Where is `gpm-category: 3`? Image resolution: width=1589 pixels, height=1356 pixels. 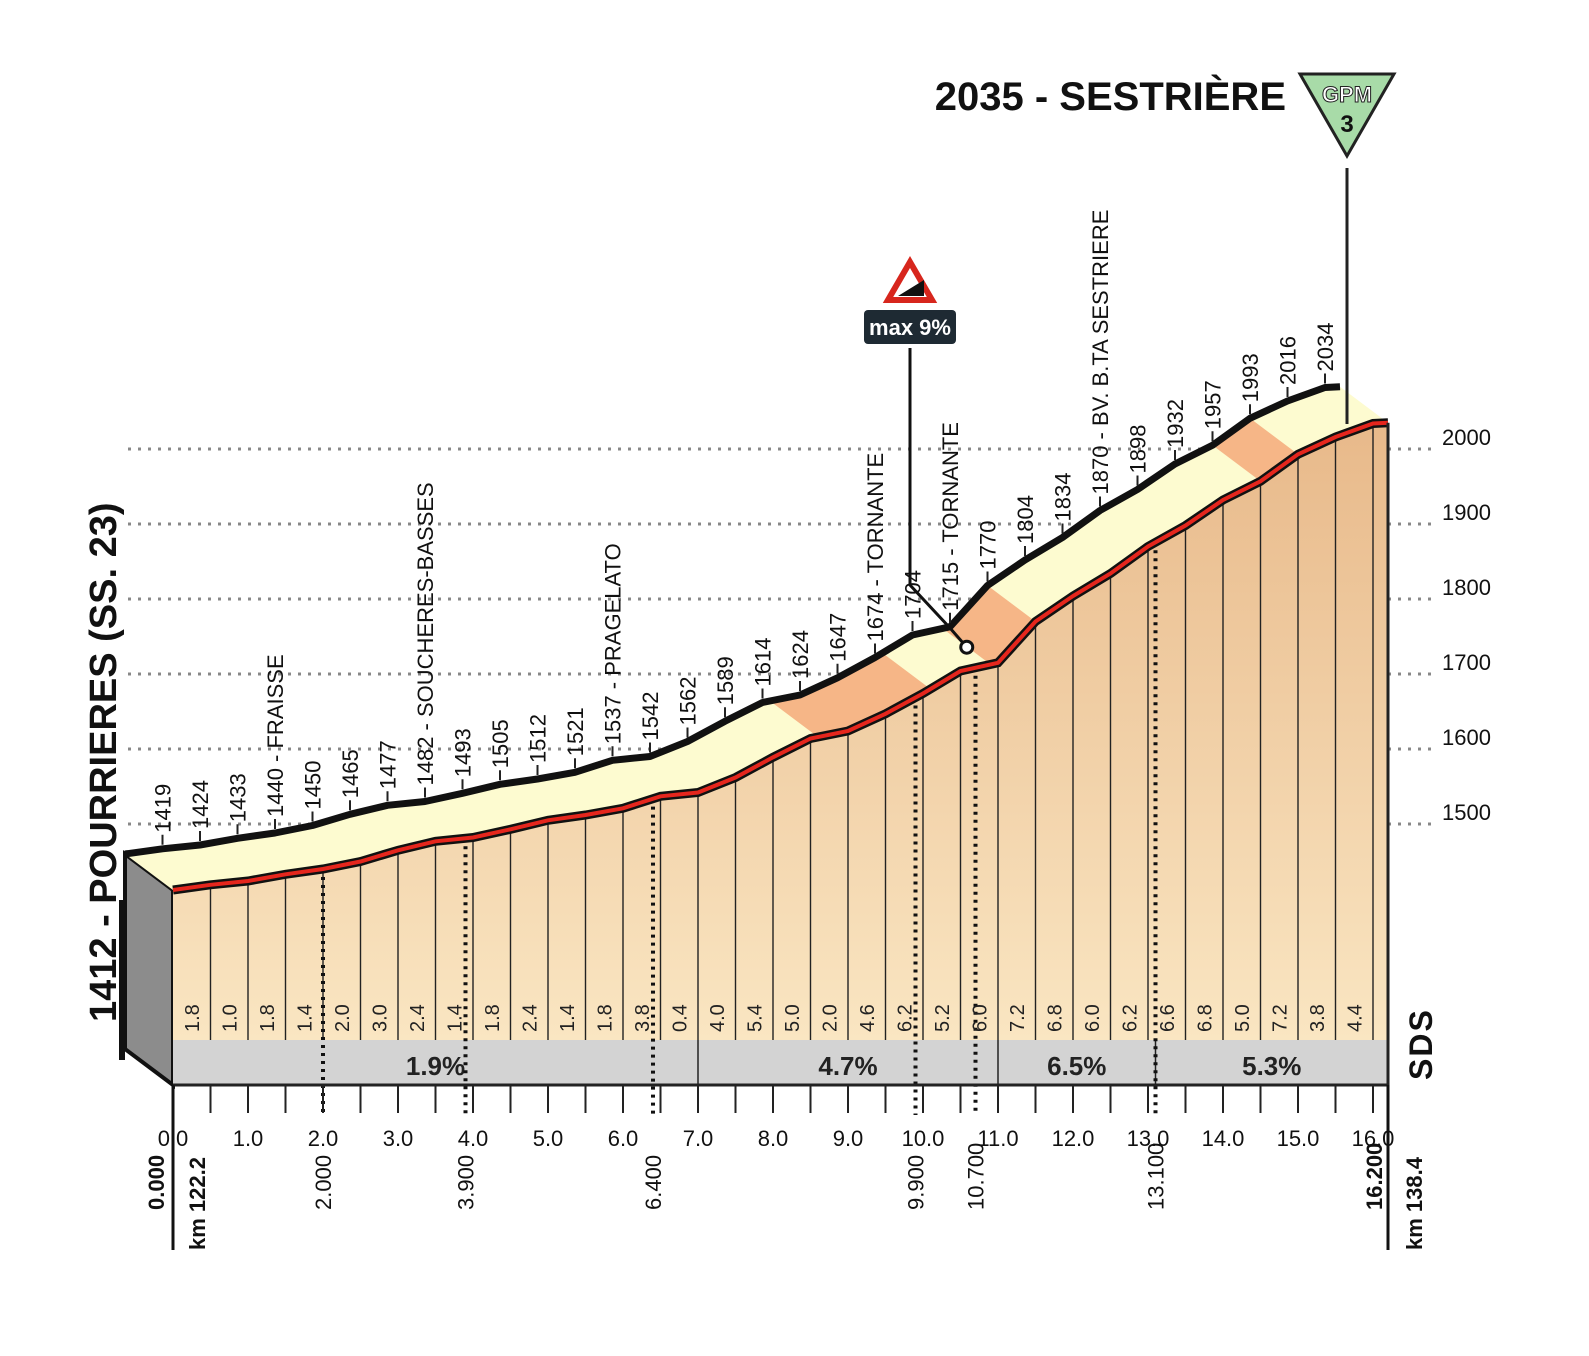
gpm-category: 3 is located at coordinates (1346, 124).